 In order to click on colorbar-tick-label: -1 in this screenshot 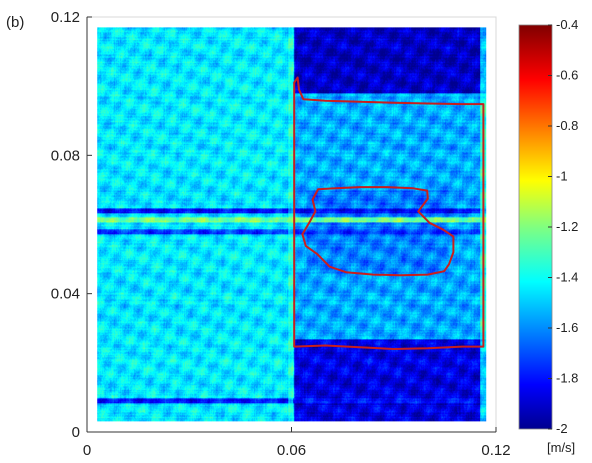, I will do `click(562, 176)`.